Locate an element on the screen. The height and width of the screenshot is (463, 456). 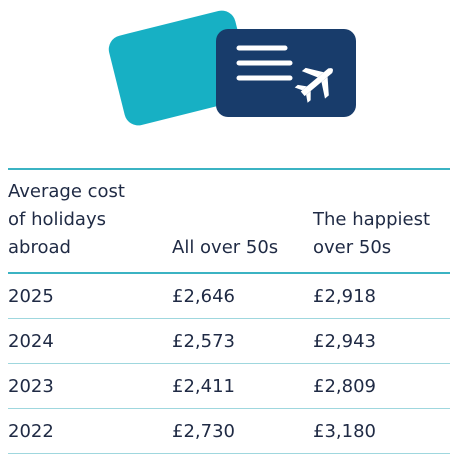
all-over-50s-cell: £2,411 is located at coordinates (242, 386).